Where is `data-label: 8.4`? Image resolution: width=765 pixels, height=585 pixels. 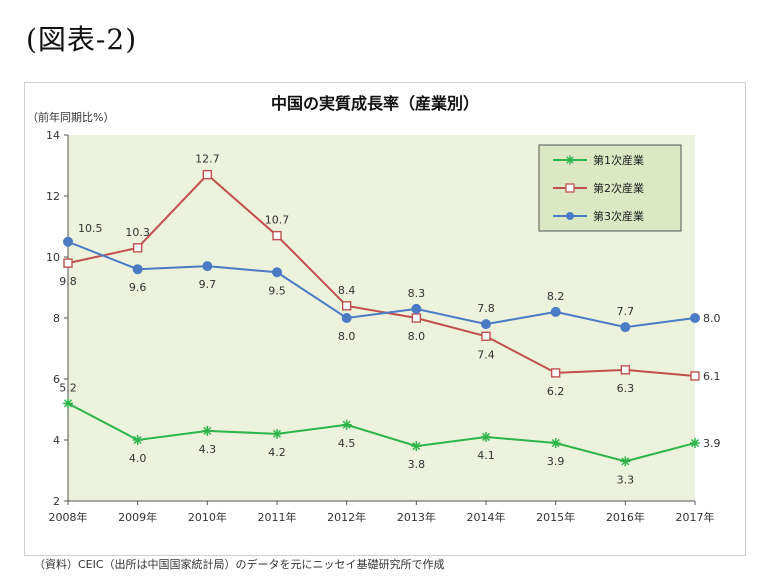
data-label: 8.4 is located at coordinates (347, 290).